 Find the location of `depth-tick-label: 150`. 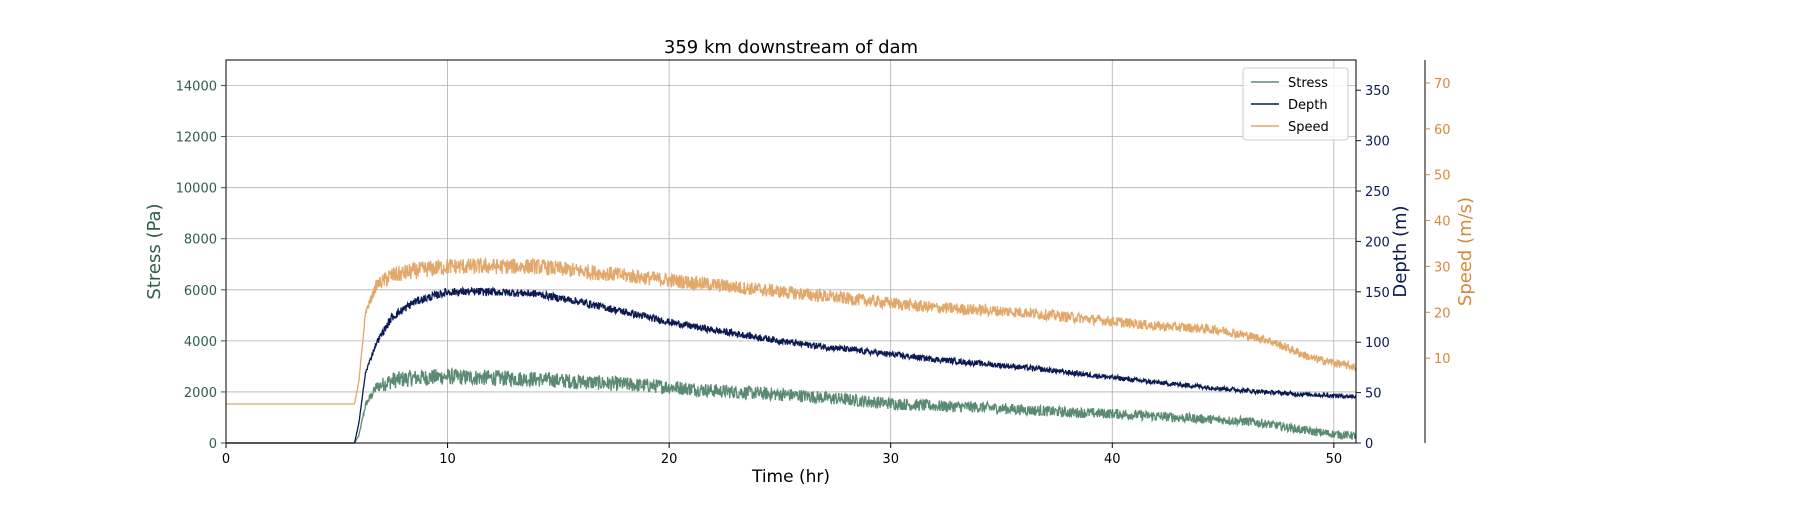

depth-tick-label: 150 is located at coordinates (1377, 293).